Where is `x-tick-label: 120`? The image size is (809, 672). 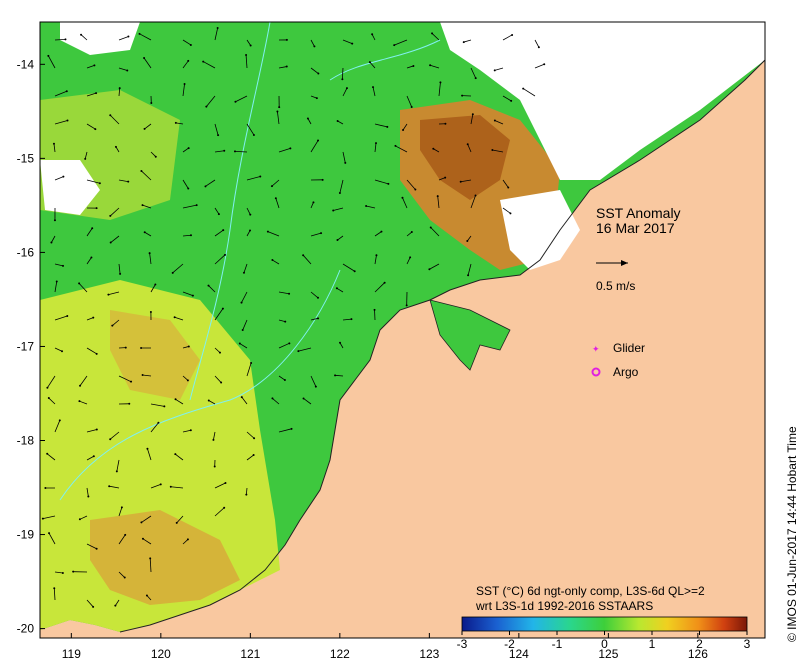 x-tick-label: 120 is located at coordinates (161, 654).